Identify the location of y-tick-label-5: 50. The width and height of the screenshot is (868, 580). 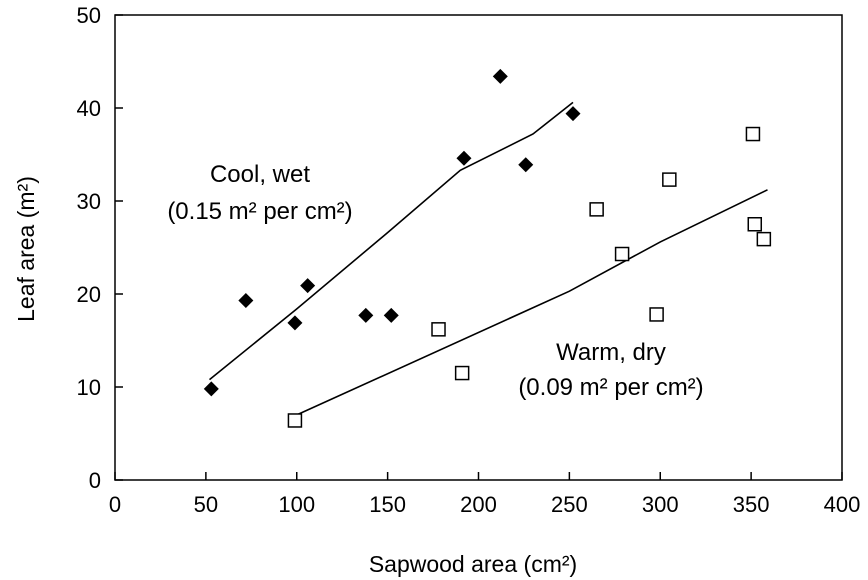
(89, 15).